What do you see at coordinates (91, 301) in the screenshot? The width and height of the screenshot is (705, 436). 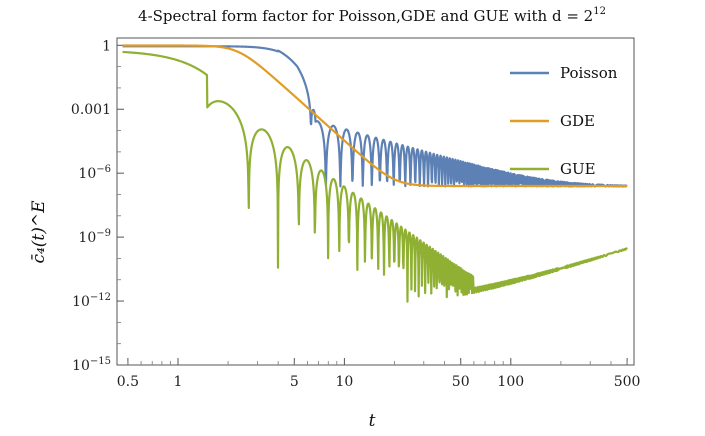 I see `y-tick-label: 10⁻¹²` at bounding box center [91, 301].